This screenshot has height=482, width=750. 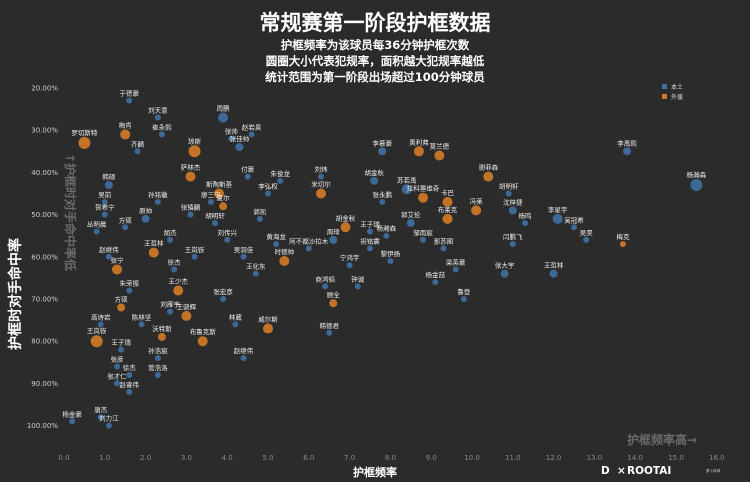 What do you see at coordinates (635, 458) in the screenshot?
I see `x-tick-label: 14.0` at bounding box center [635, 458].